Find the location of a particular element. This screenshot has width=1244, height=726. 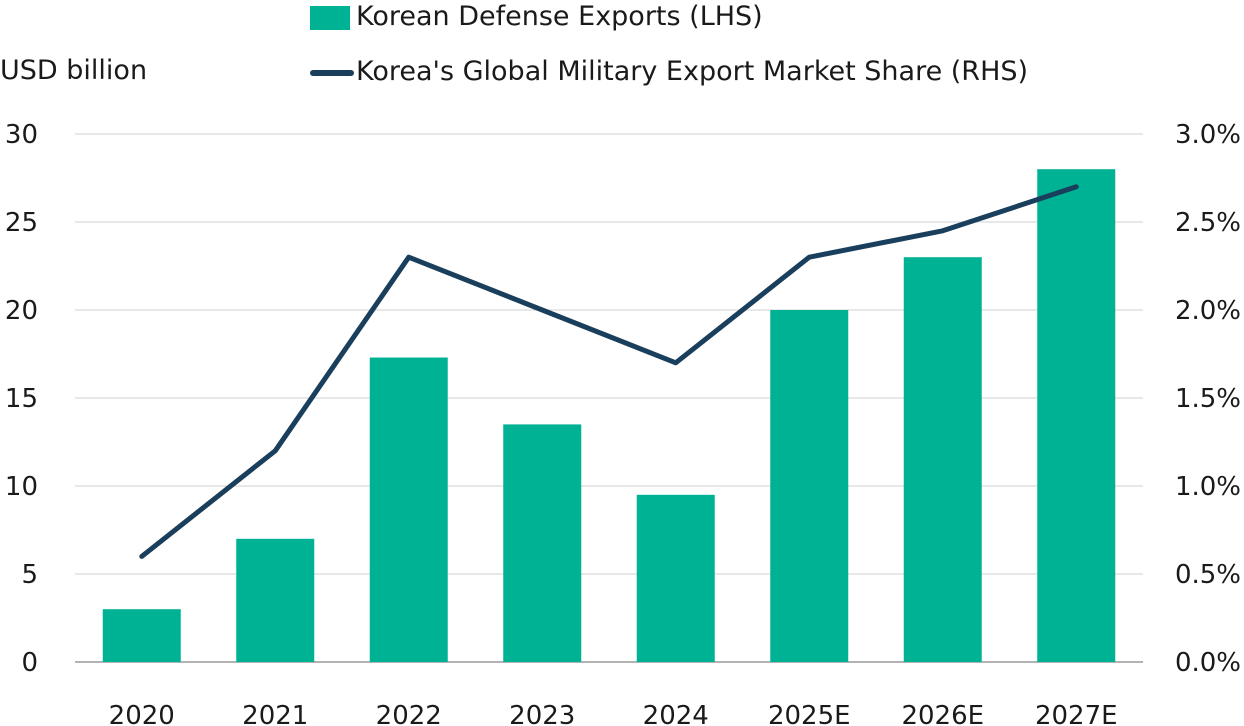

x-tick-label: 2022 is located at coordinates (409, 713).